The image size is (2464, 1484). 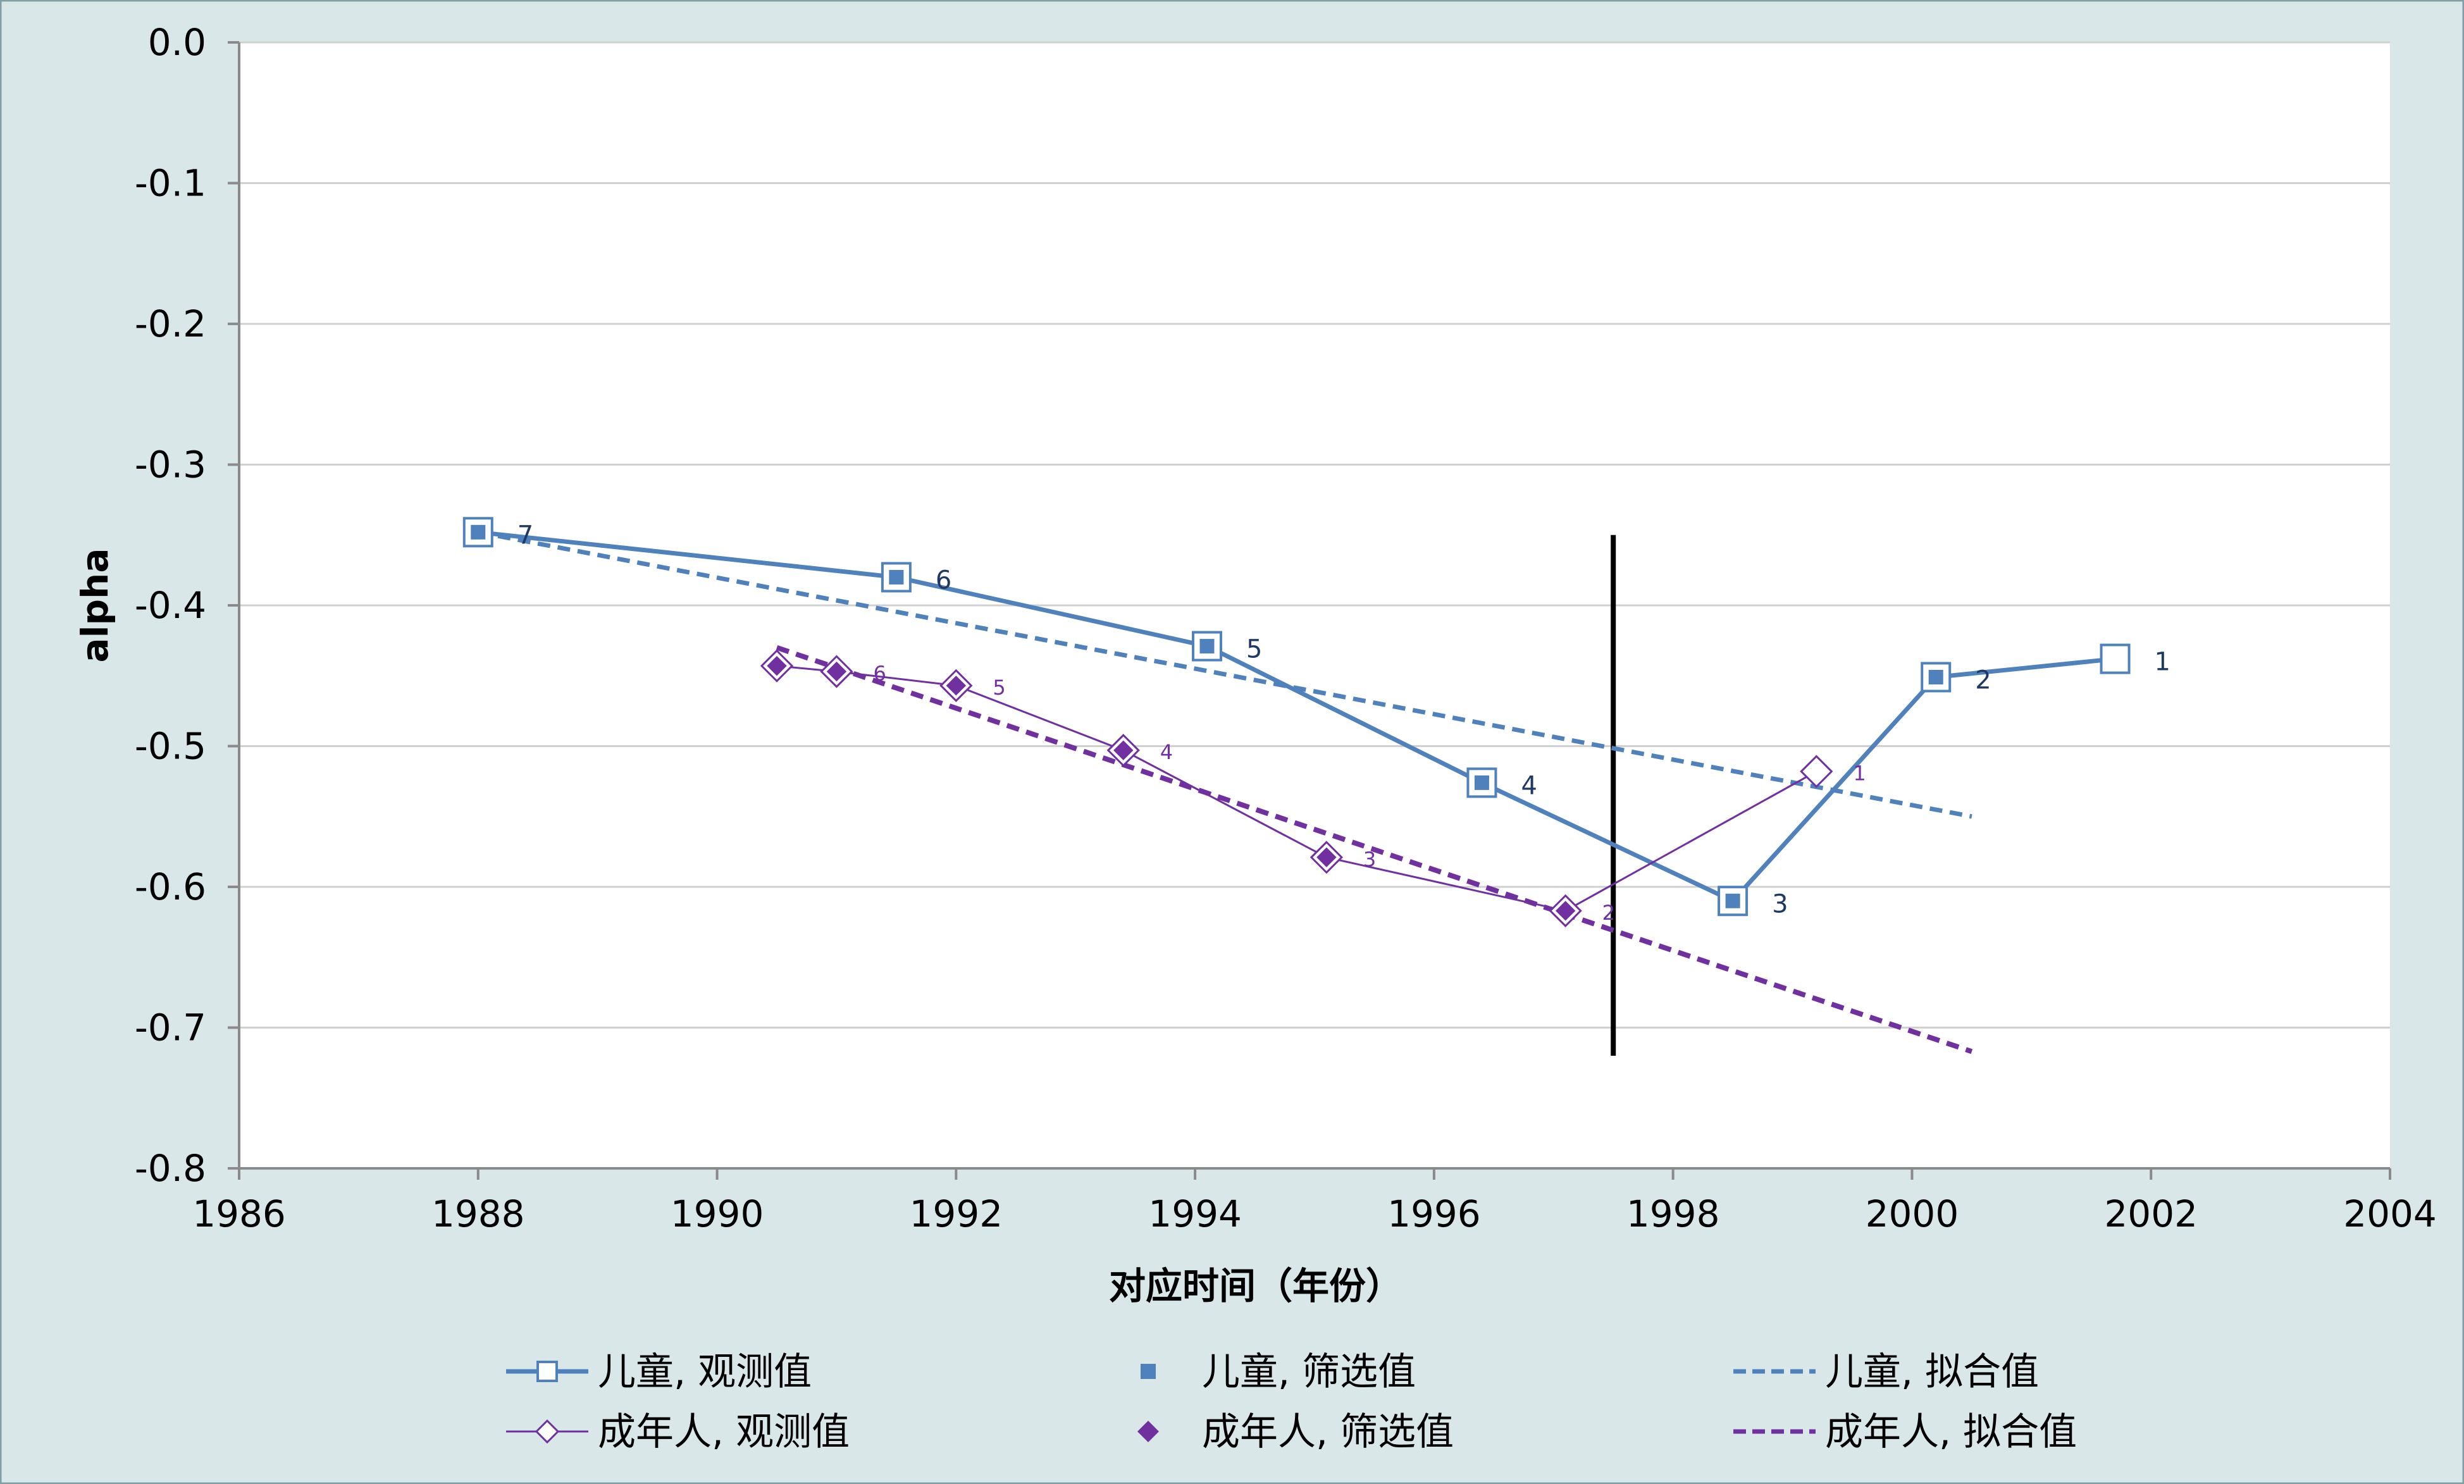 What do you see at coordinates (170, 1027) in the screenshot?
I see `y-tick-label: -0.7` at bounding box center [170, 1027].